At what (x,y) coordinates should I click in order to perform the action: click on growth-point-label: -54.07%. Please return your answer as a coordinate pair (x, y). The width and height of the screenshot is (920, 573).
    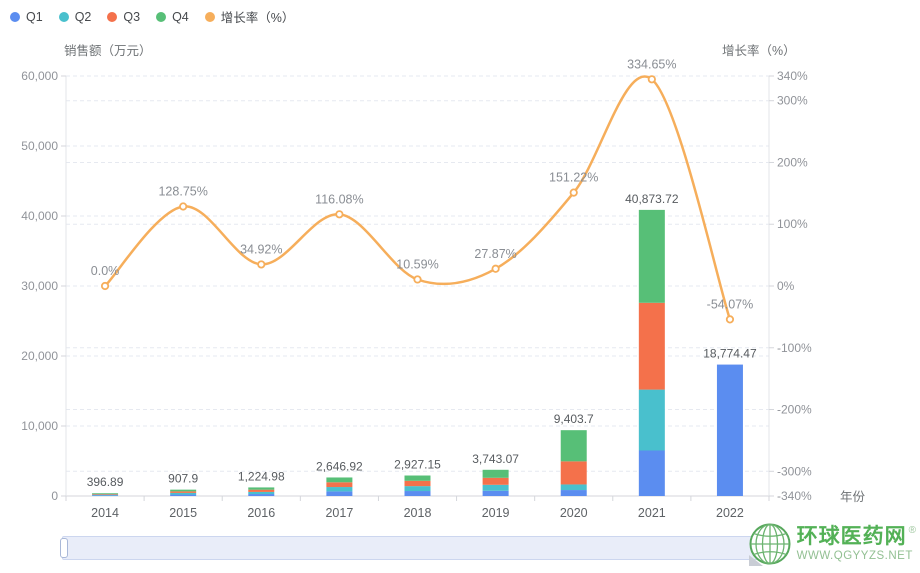
    Looking at the image, I should click on (730, 304).